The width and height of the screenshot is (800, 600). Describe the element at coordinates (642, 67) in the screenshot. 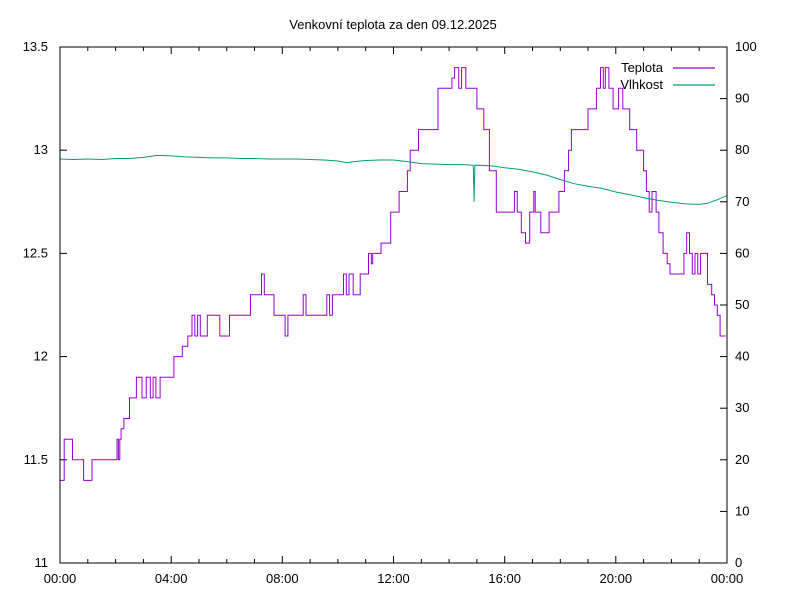

I see `legend-label-teplota: Teplota` at that location.